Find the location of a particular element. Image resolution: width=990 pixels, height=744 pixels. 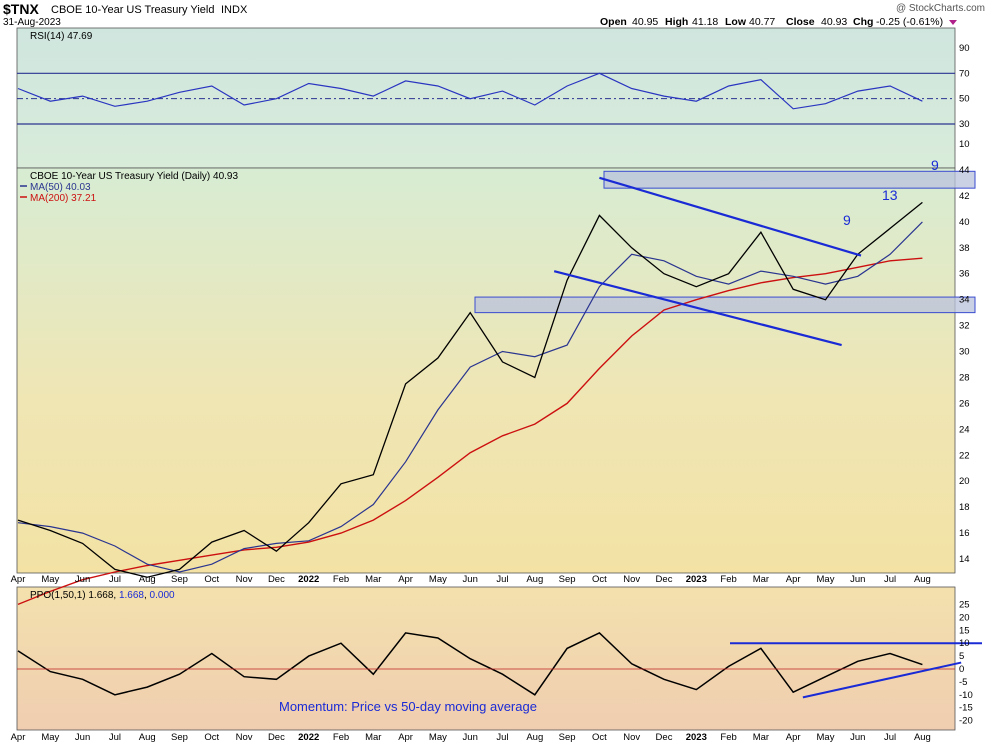

zones is located at coordinates (725, 242).